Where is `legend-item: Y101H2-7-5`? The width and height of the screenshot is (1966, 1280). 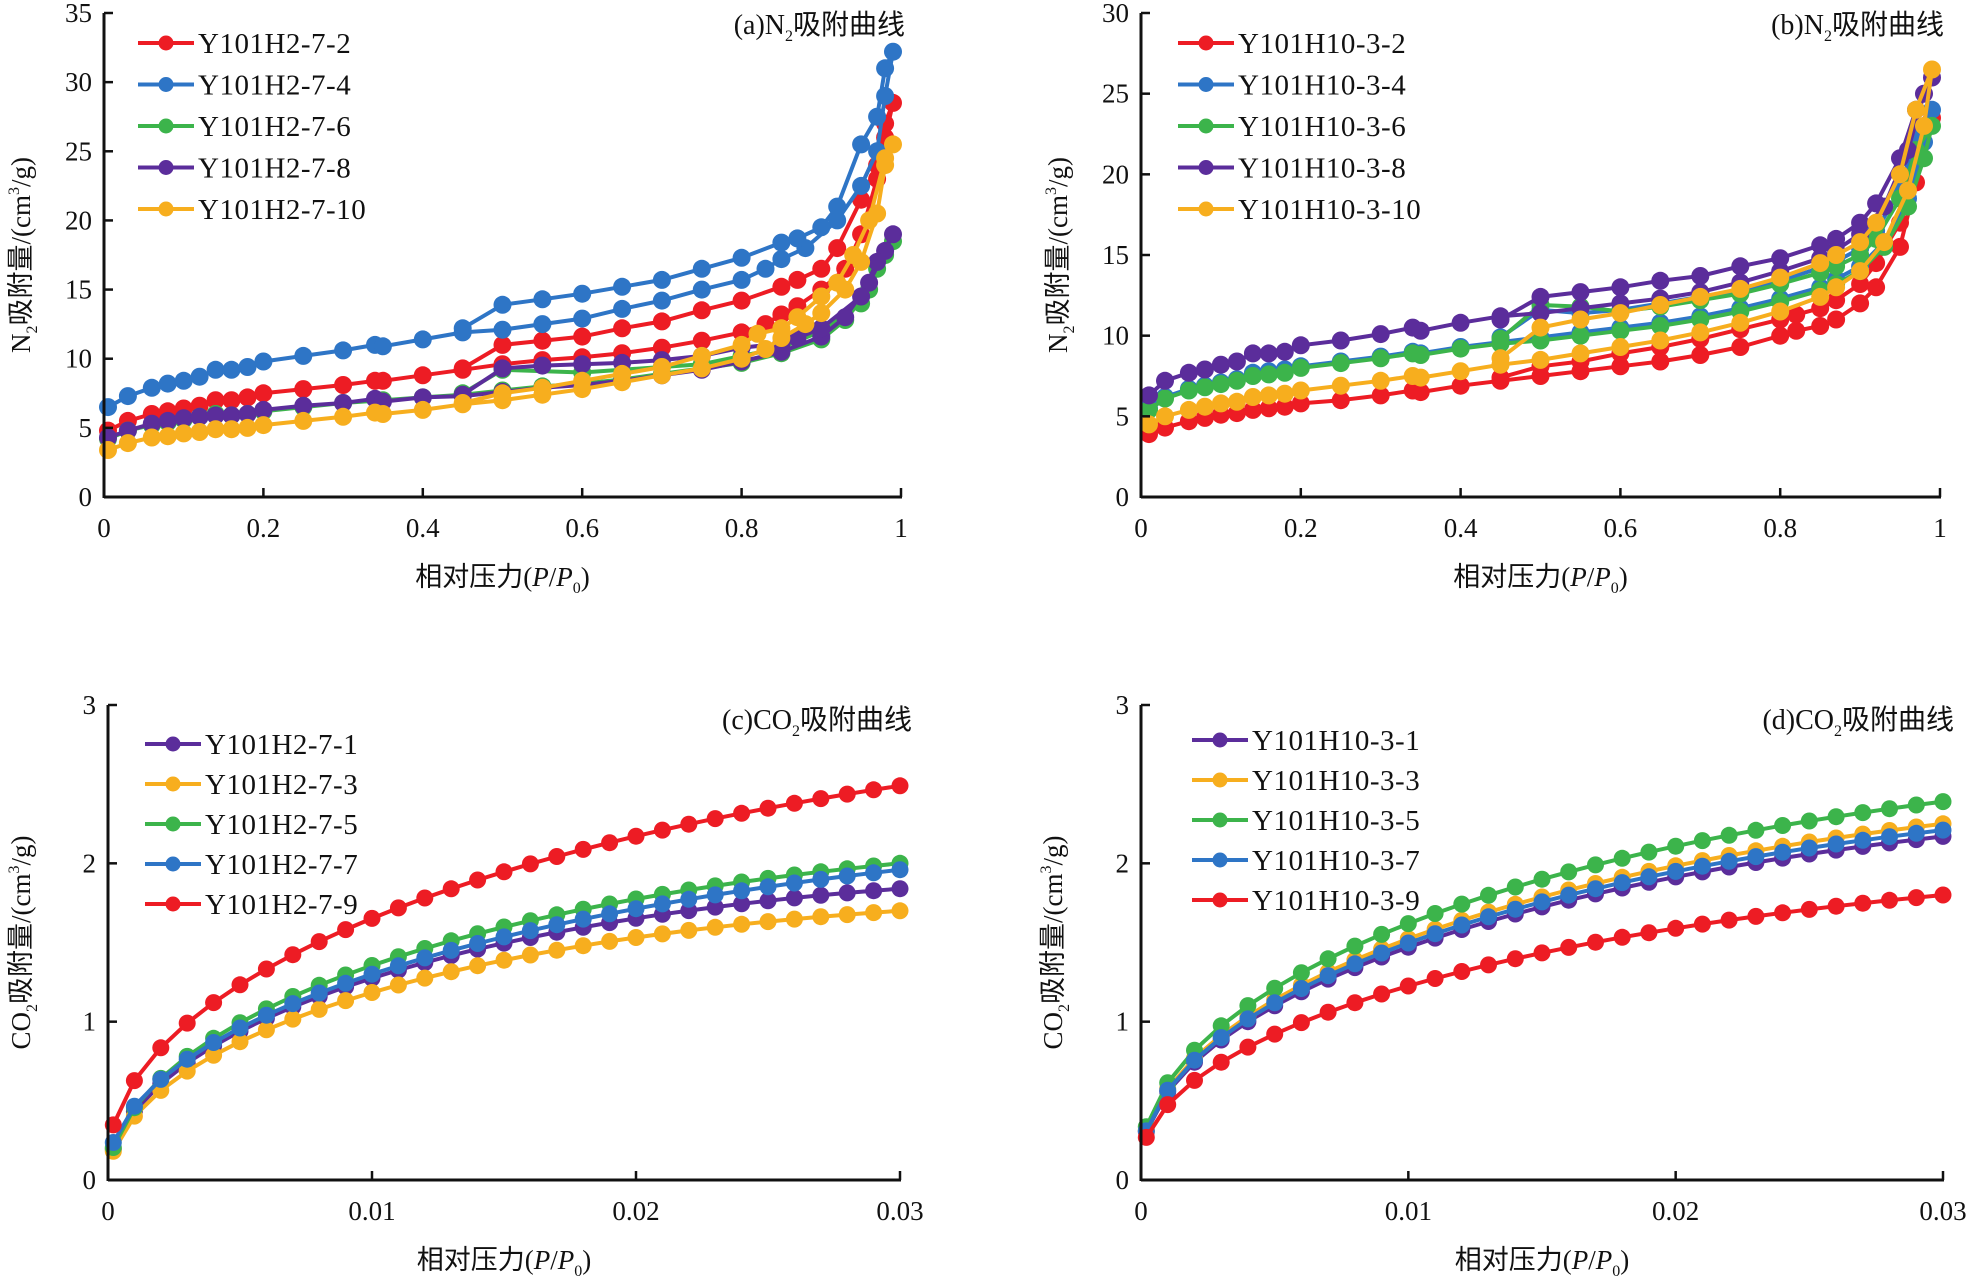
legend-item: Y101H2-7-5 is located at coordinates (251, 825).